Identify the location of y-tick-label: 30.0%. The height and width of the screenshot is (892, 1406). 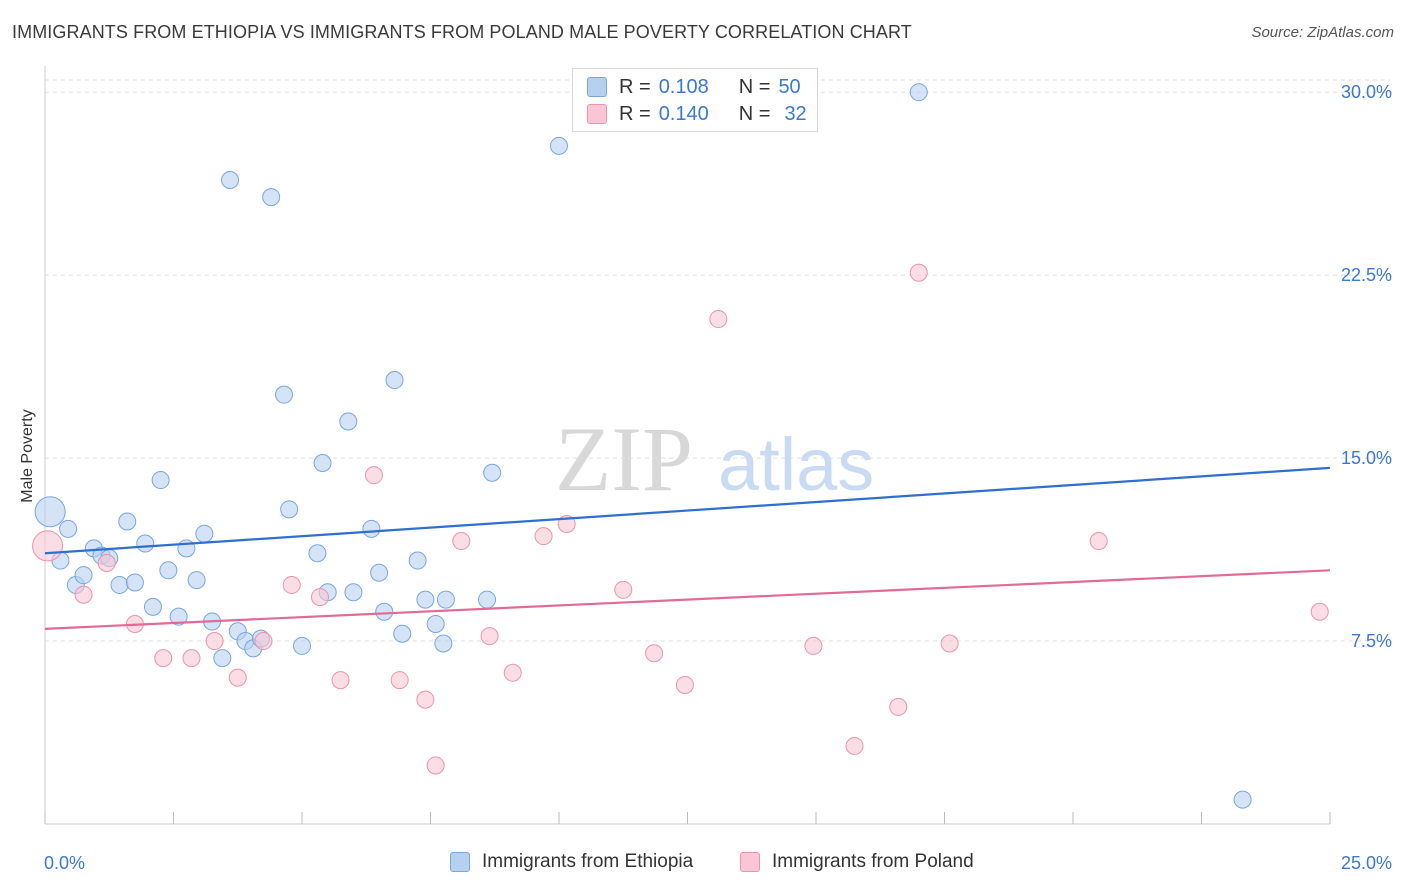
(1366, 92).